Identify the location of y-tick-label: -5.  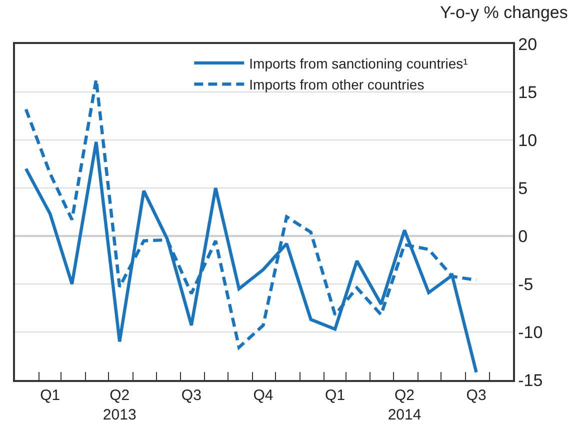
(526, 284).